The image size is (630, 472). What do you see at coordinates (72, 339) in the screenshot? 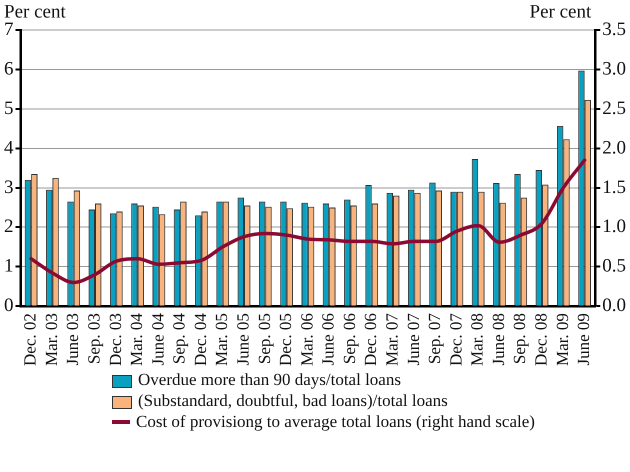
I see `x-tick-label: June 03` at bounding box center [72, 339].